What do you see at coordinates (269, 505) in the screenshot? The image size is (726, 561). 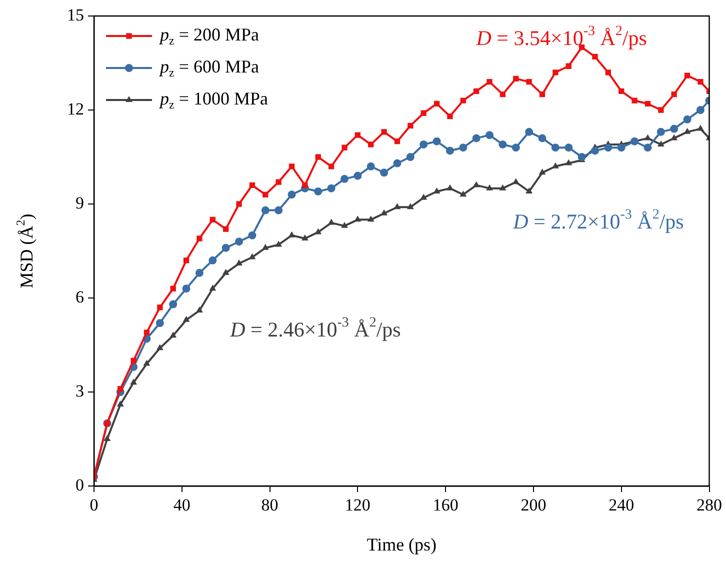 I see `x-tick-label: 80` at bounding box center [269, 505].